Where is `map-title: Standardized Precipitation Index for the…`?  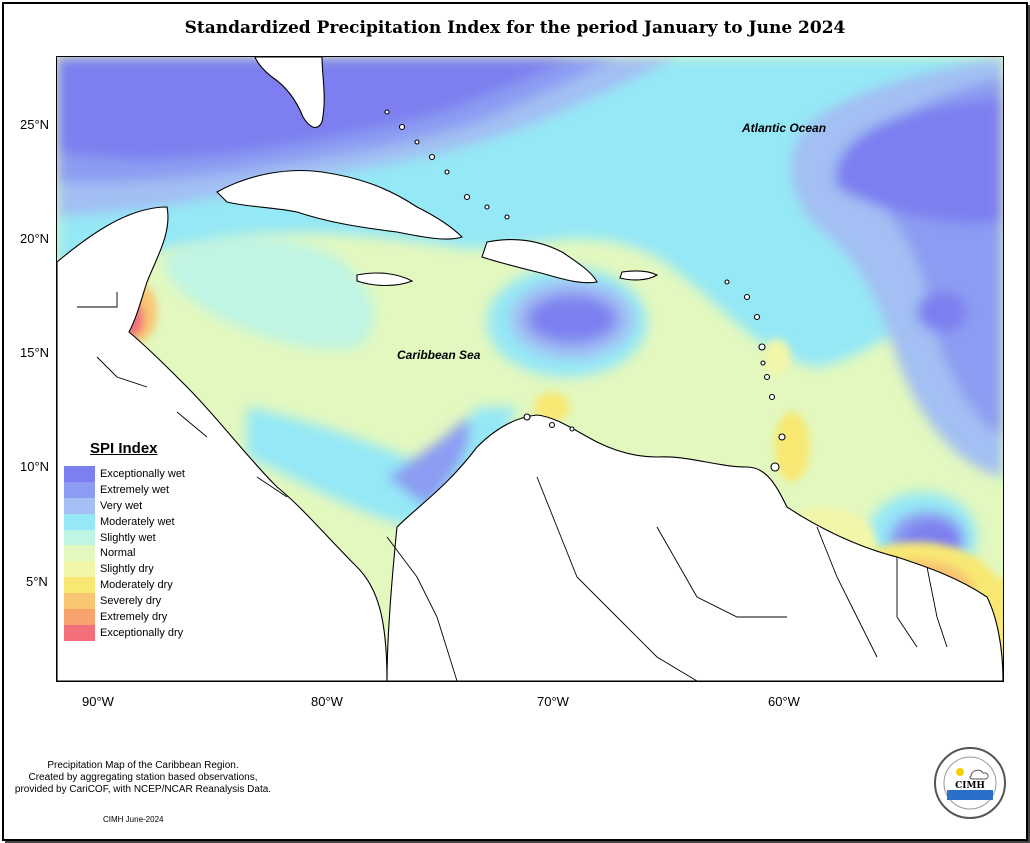 map-title: Standardized Precipitation Index for the… is located at coordinates (515, 28).